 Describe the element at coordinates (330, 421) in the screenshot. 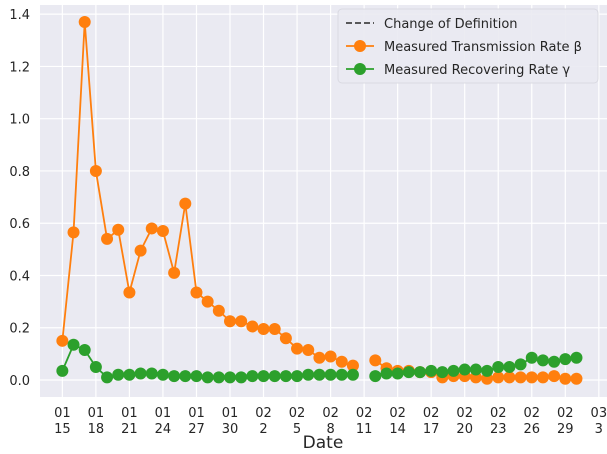

I see `x-tick-label: 02 8` at that location.